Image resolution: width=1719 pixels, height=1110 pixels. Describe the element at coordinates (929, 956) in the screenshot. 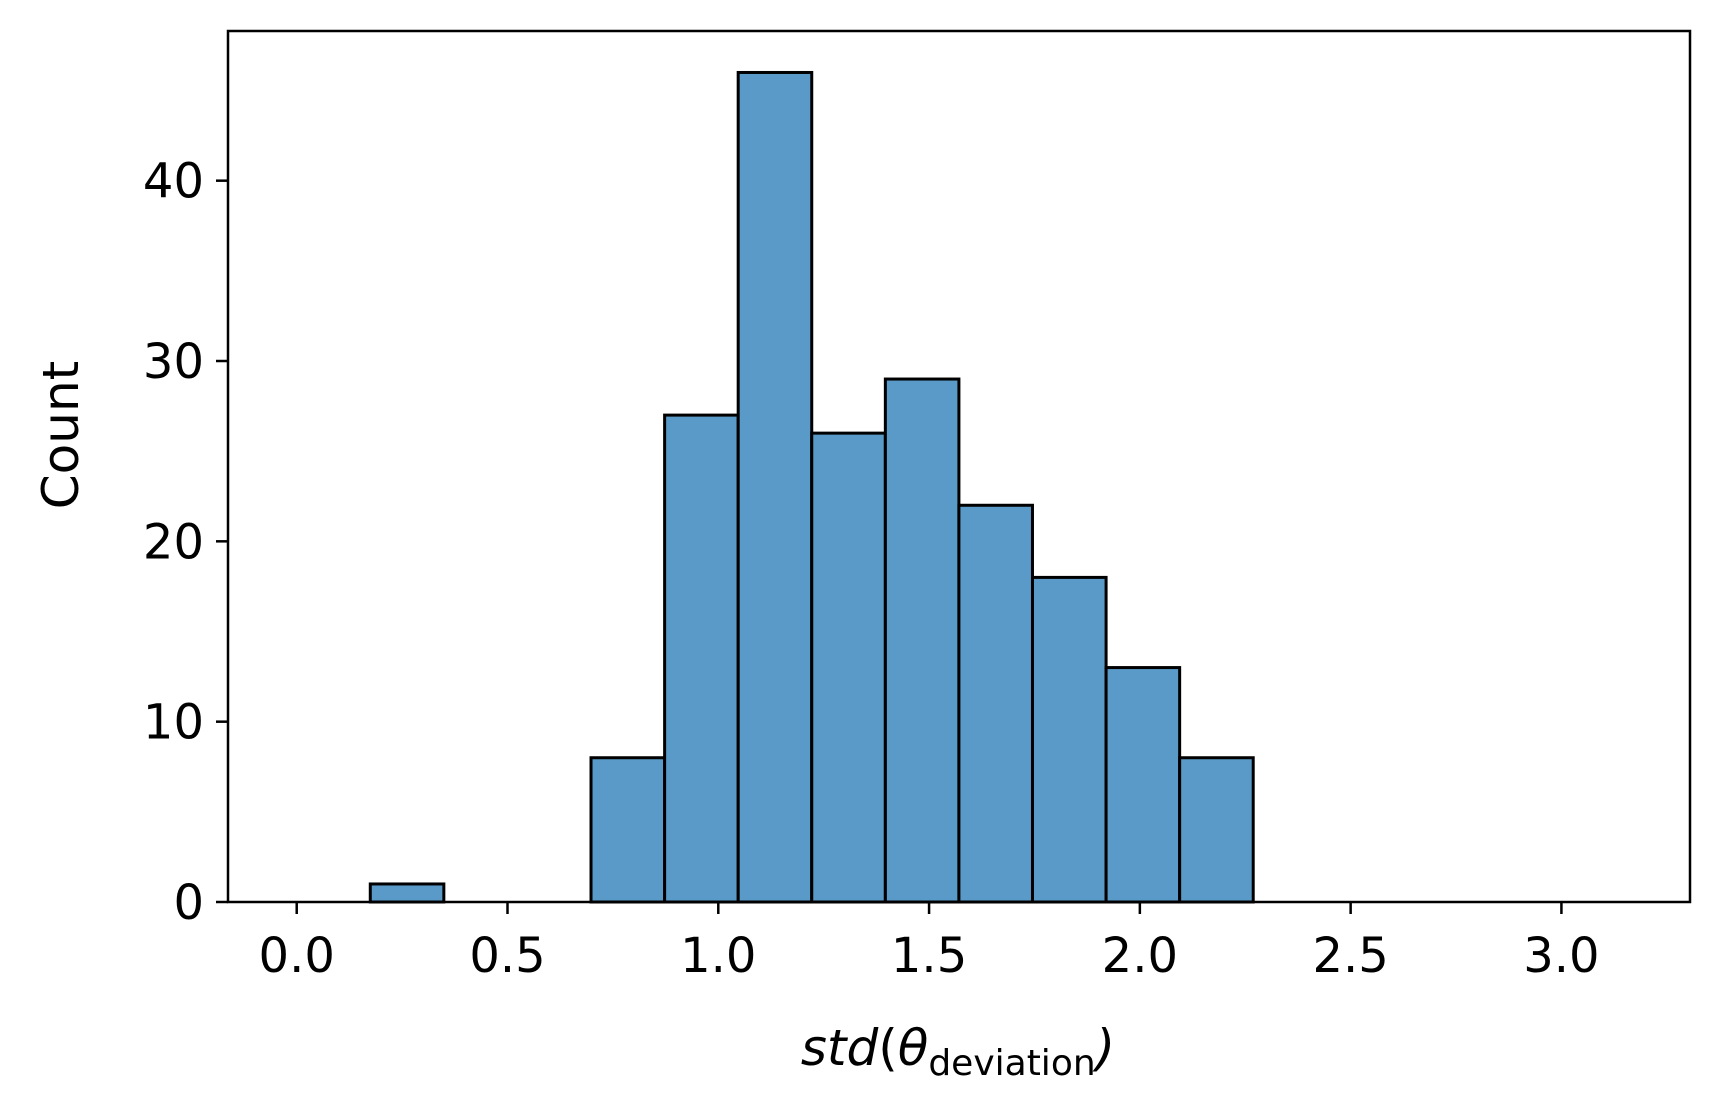

I see `x-tick-label: 1.5` at that location.